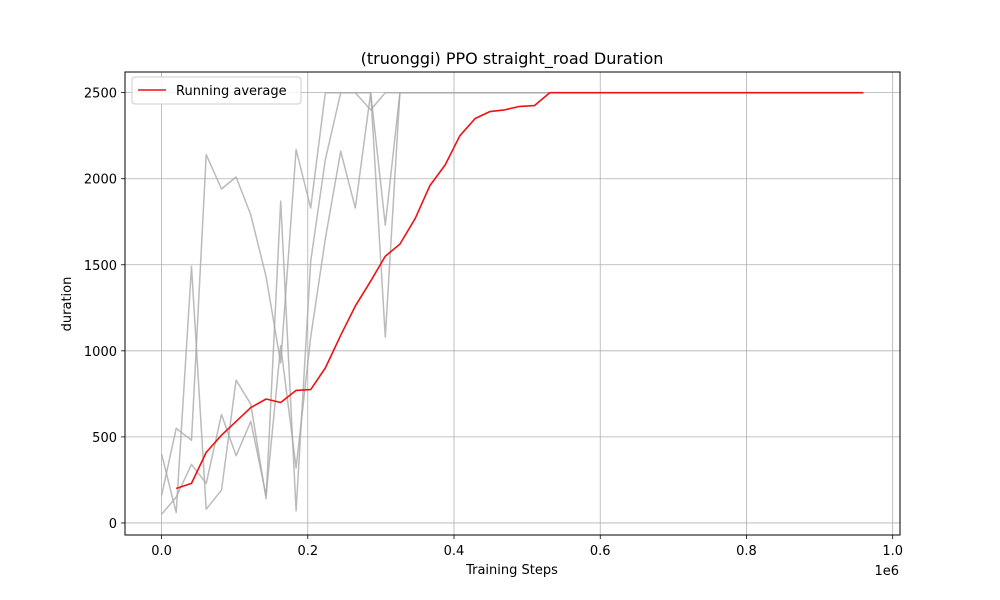 This screenshot has height=600, width=1000. What do you see at coordinates (100, 94) in the screenshot?
I see `y-tick-label: 2500` at bounding box center [100, 94].